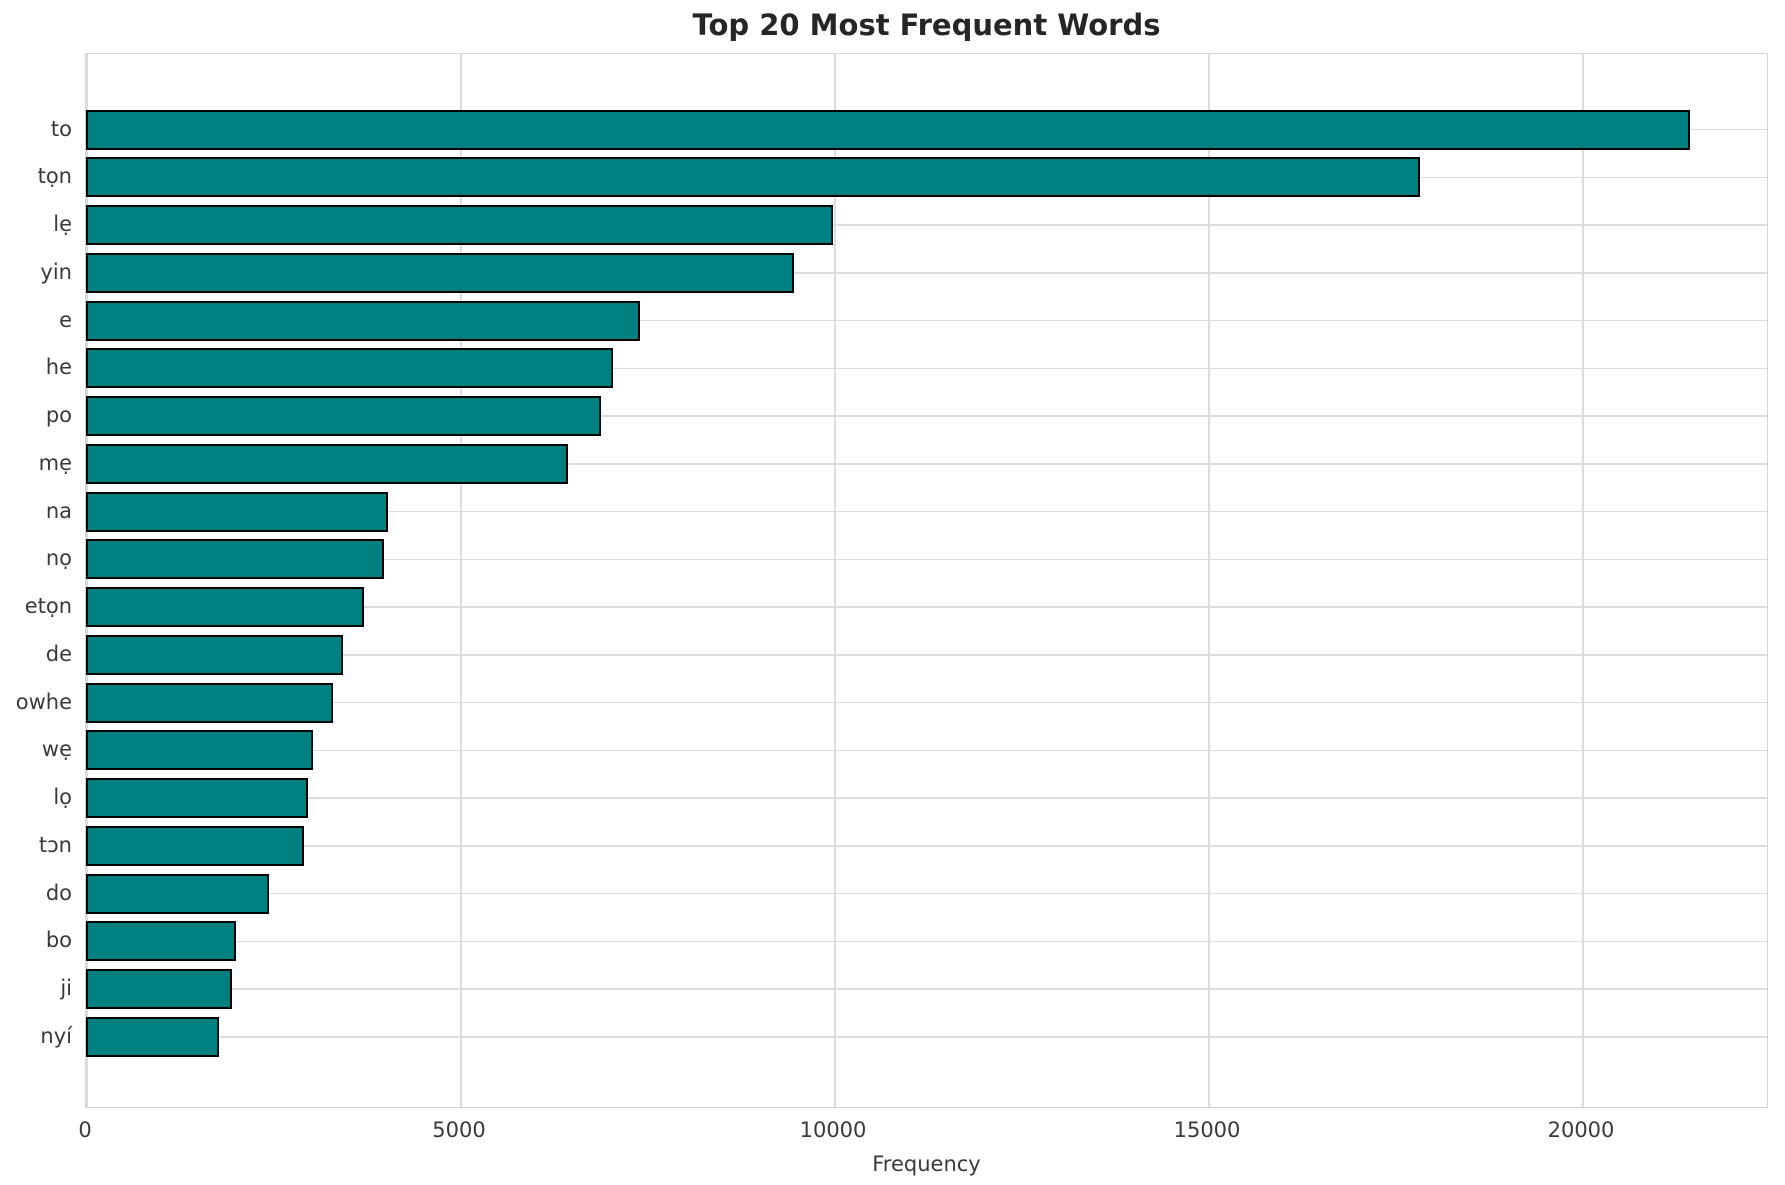 The height and width of the screenshot is (1185, 1785). What do you see at coordinates (56, 1035) in the screenshot?
I see `y-tick-label: nyí` at bounding box center [56, 1035].